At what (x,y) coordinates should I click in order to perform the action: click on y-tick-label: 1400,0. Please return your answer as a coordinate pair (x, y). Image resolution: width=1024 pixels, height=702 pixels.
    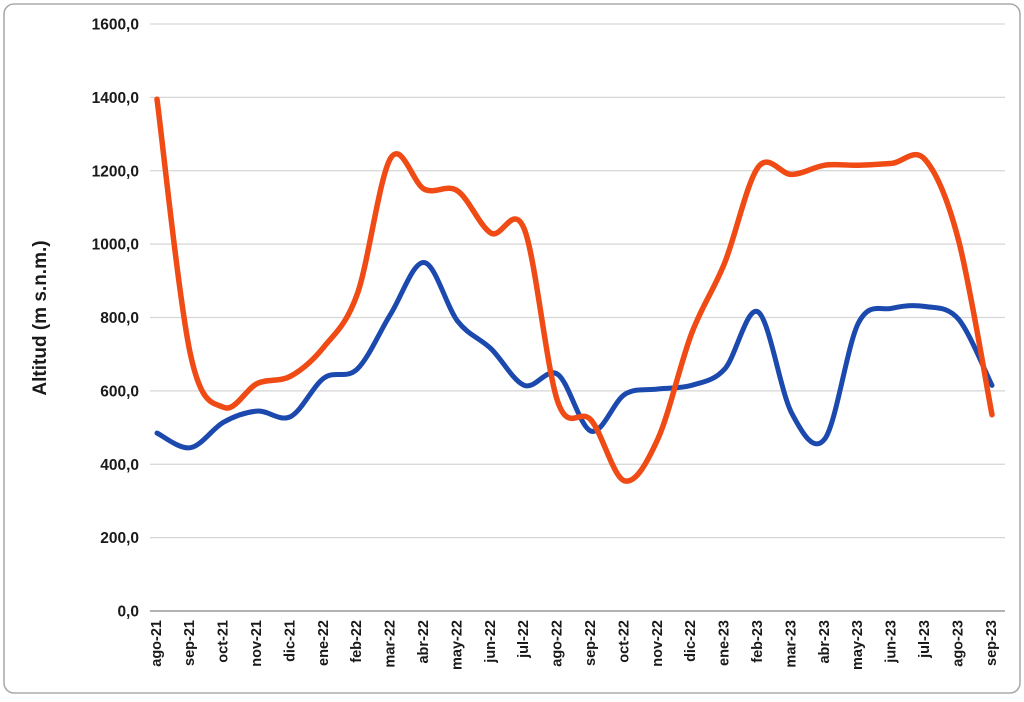
    Looking at the image, I should click on (115, 98).